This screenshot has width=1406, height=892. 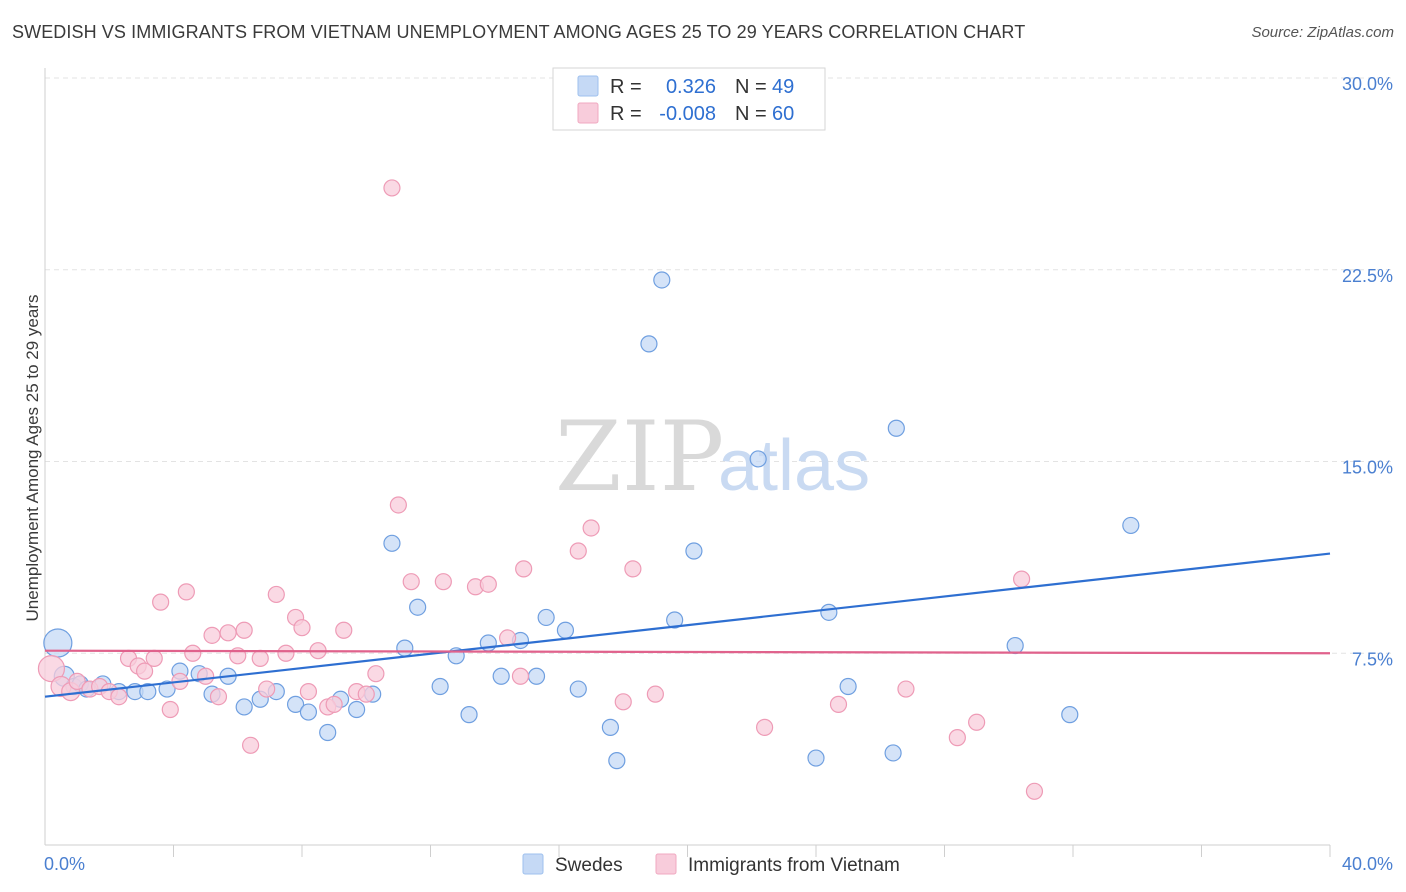 What do you see at coordinates (689, 99) in the screenshot?
I see `stats-legend: R = 0.326 N = 49 R = -0.008 N = 60` at bounding box center [689, 99].